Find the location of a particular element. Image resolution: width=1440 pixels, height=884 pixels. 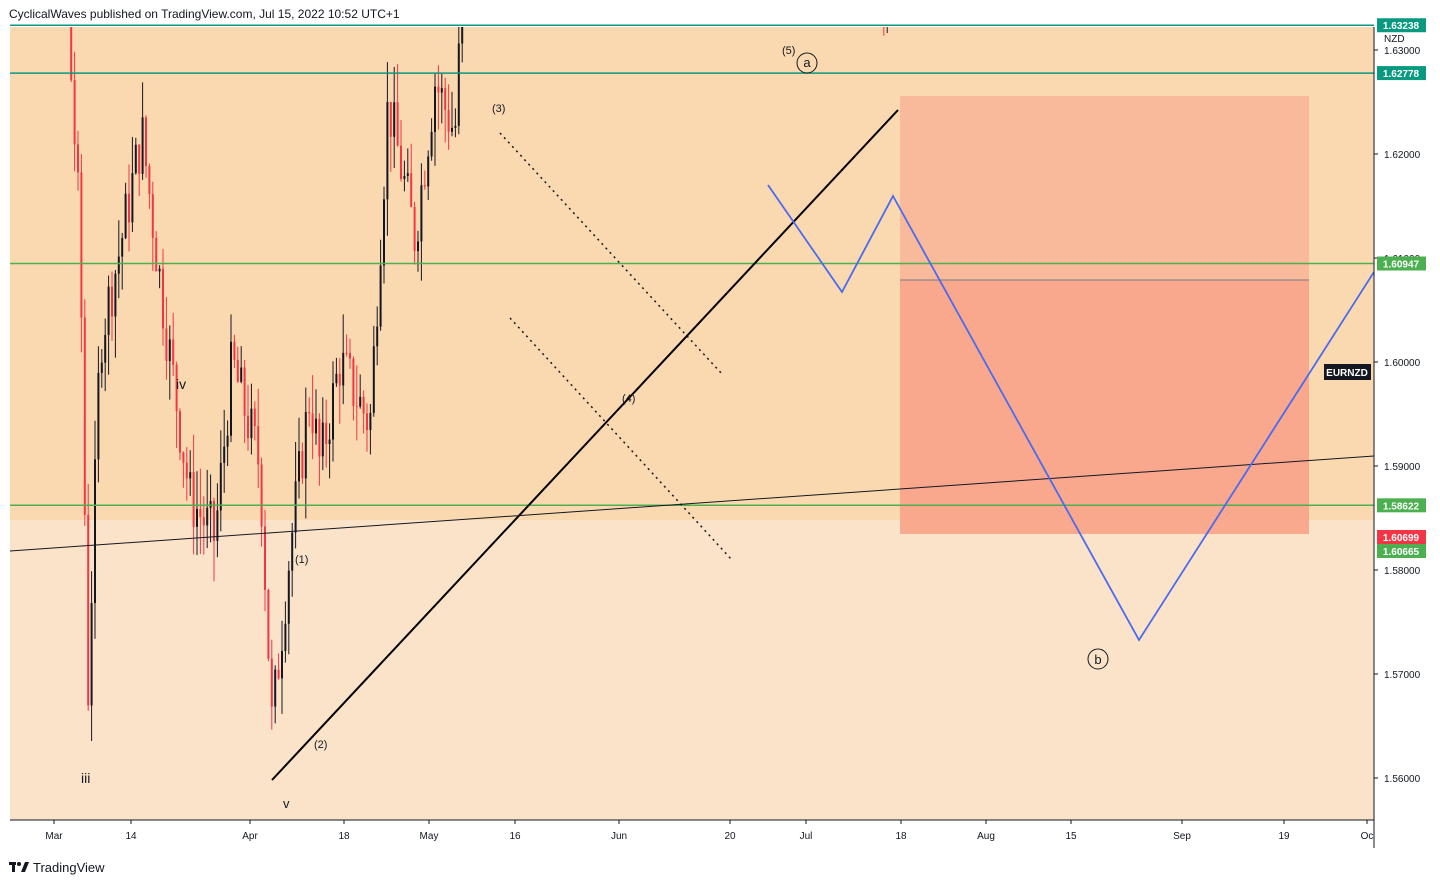

price-label: 1.63238 is located at coordinates (1401, 26).